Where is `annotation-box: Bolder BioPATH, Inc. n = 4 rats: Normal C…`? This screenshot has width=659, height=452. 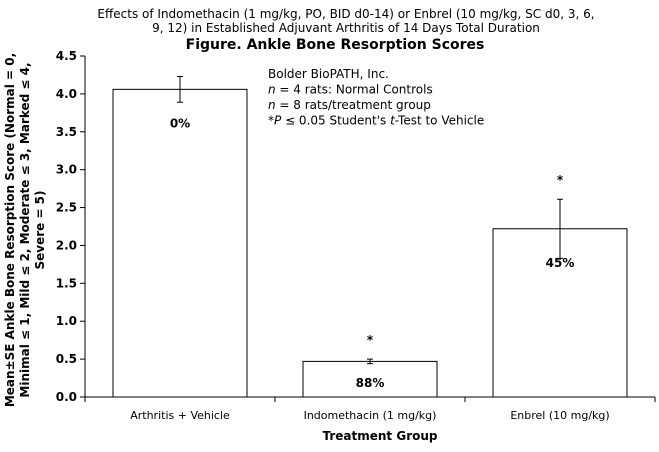 annotation-box: Bolder BioPATH, Inc. n = 4 rats: Normal C… is located at coordinates (376, 97).